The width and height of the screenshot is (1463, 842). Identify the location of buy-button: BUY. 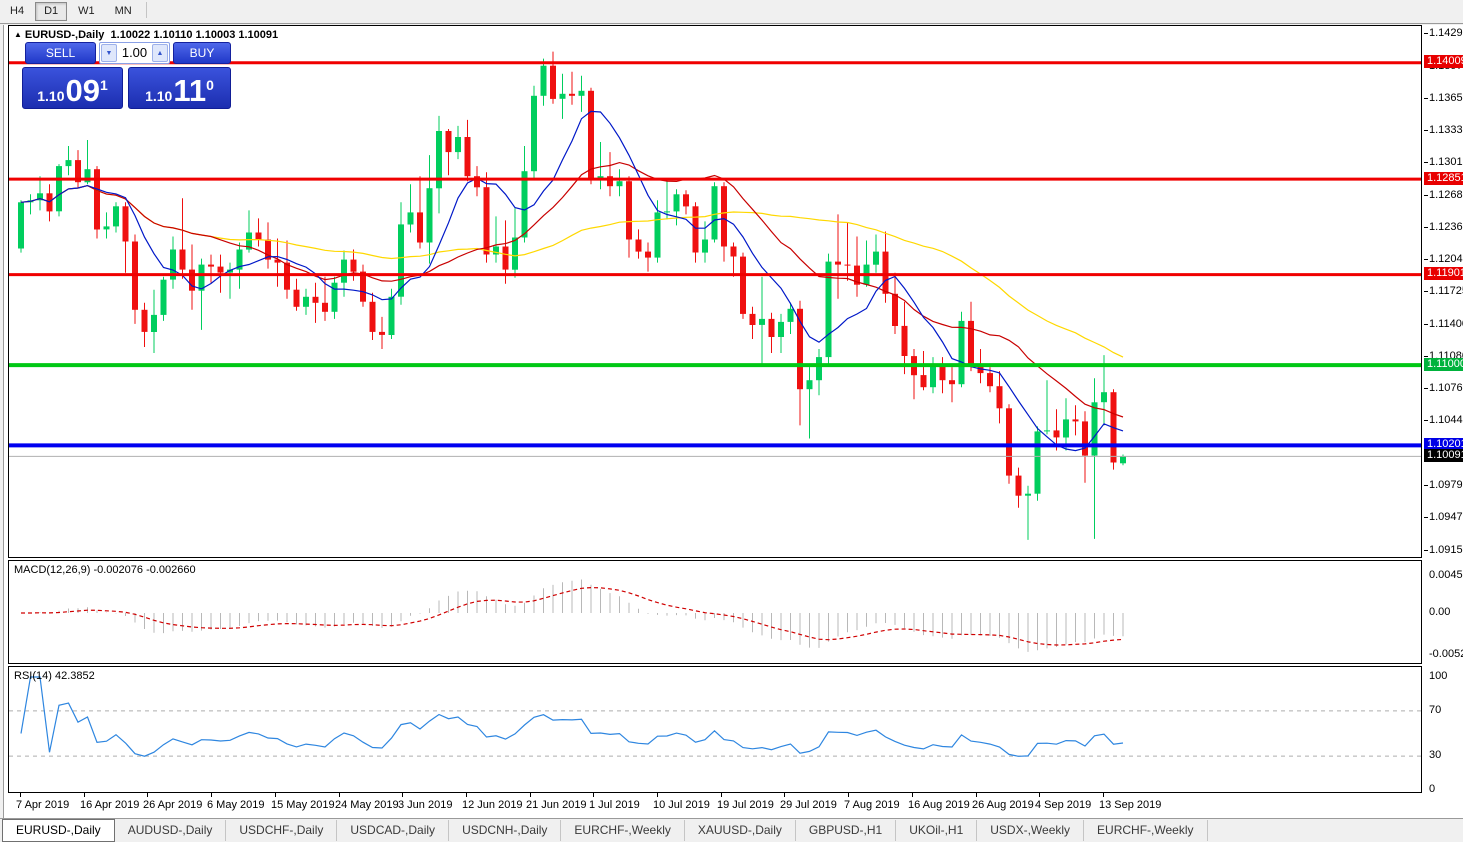
(202, 53).